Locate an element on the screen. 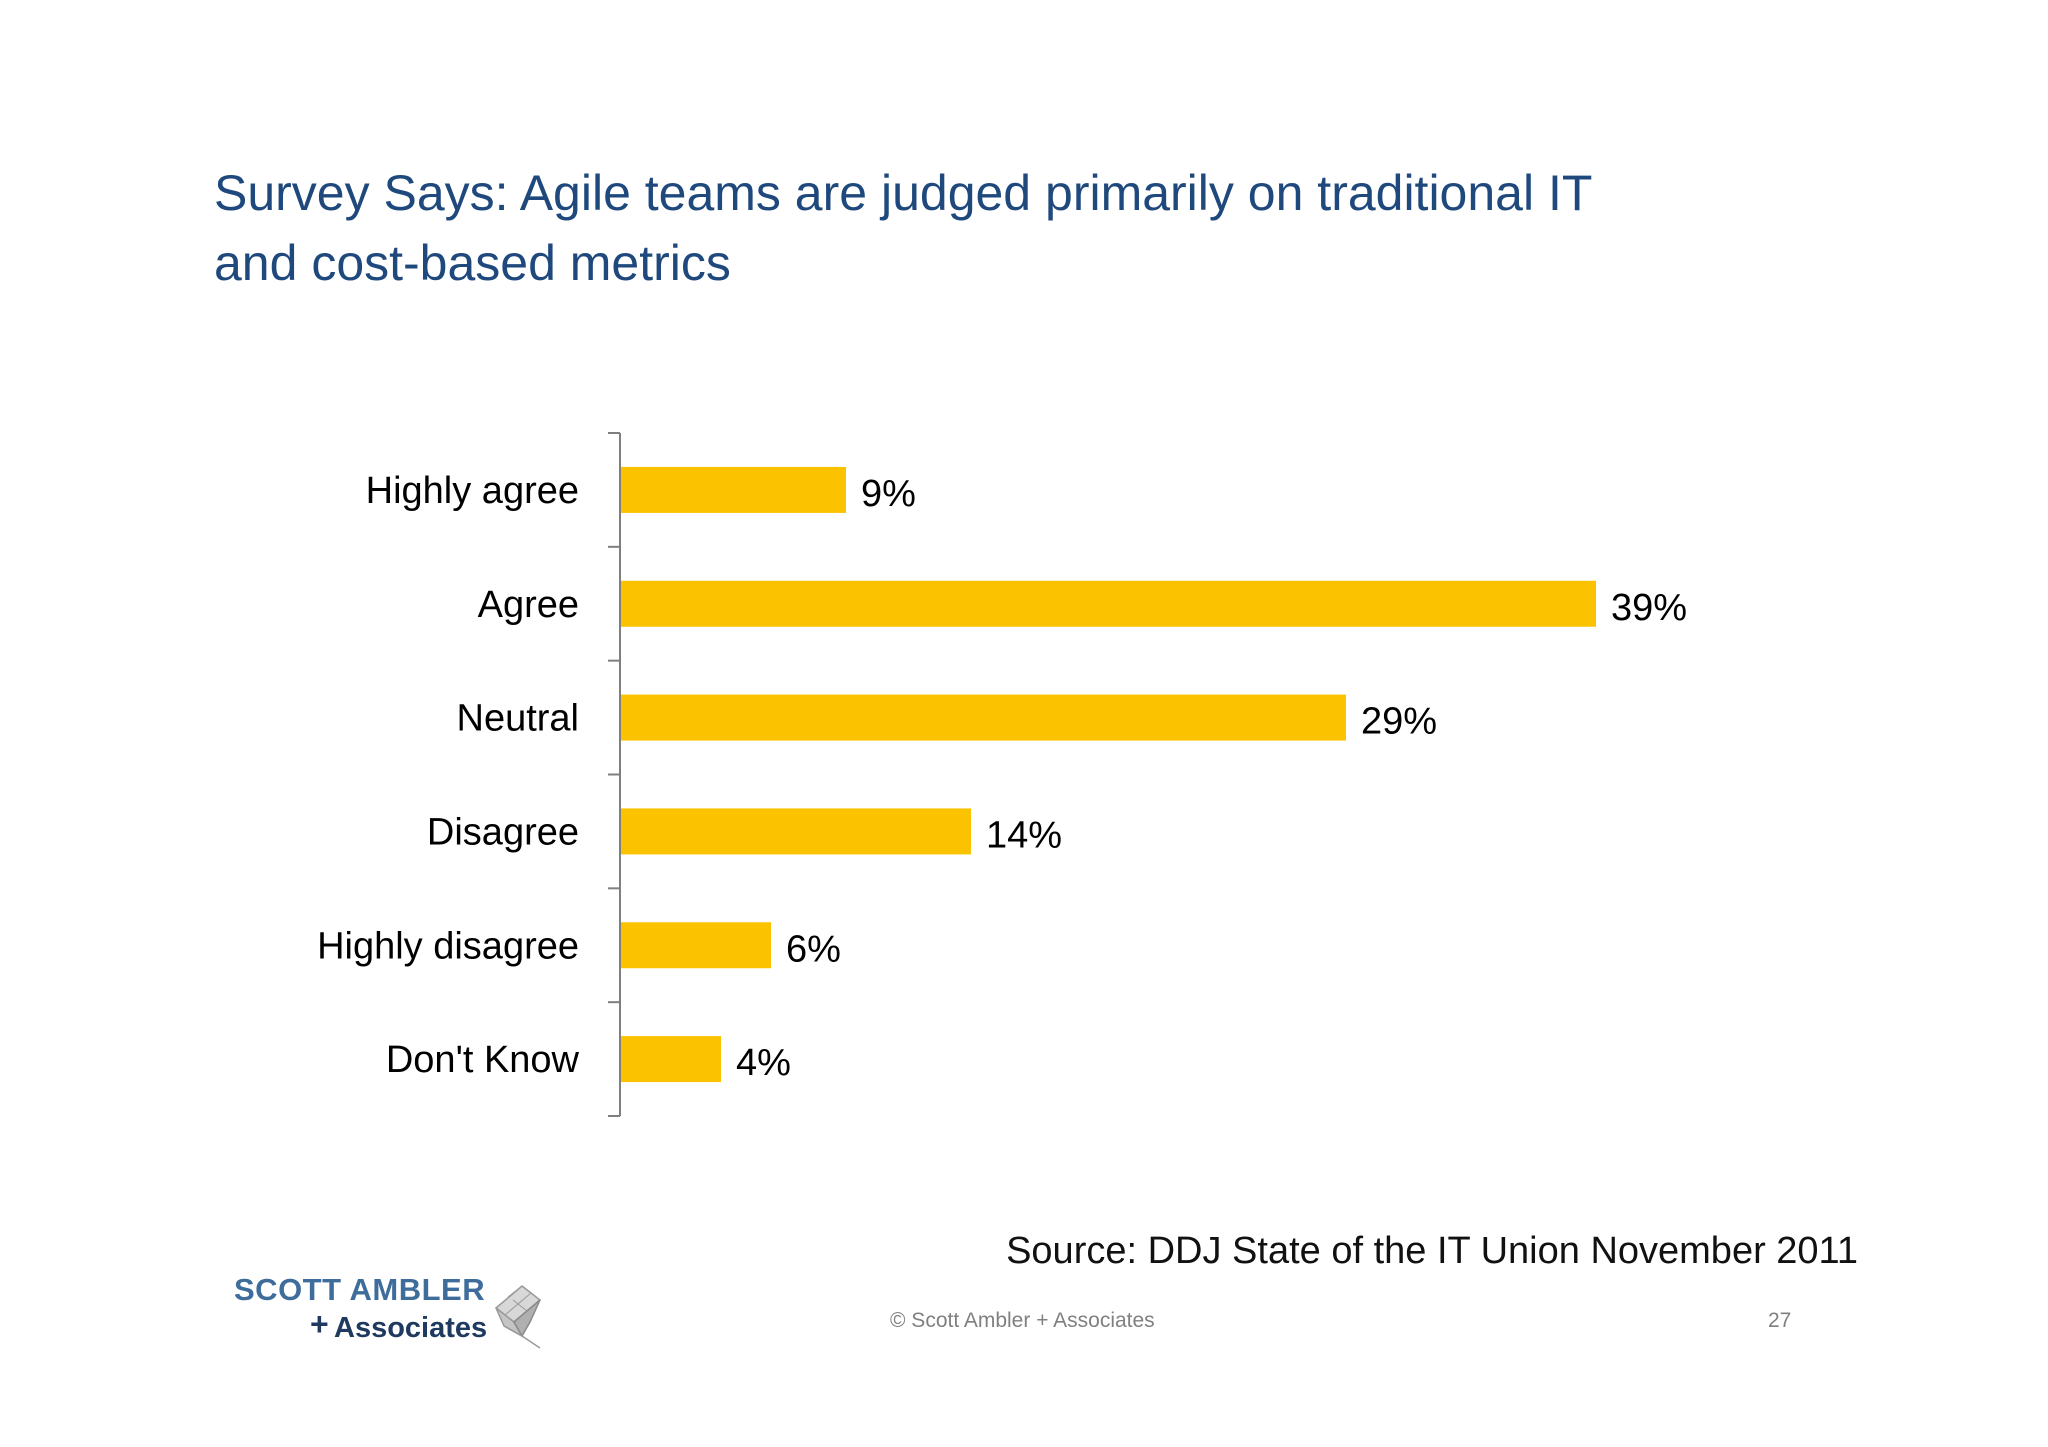 The image size is (2048, 1447). logo-plus: + is located at coordinates (319, 1324).